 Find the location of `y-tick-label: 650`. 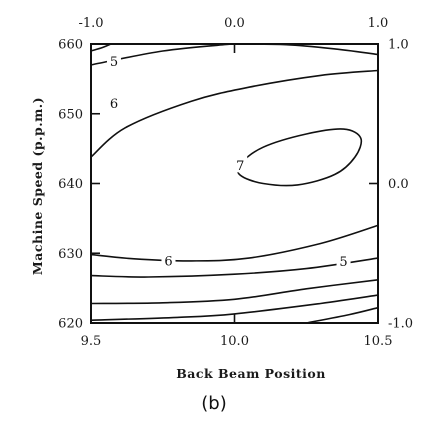

y-tick-label: 650 is located at coordinates (70, 114).